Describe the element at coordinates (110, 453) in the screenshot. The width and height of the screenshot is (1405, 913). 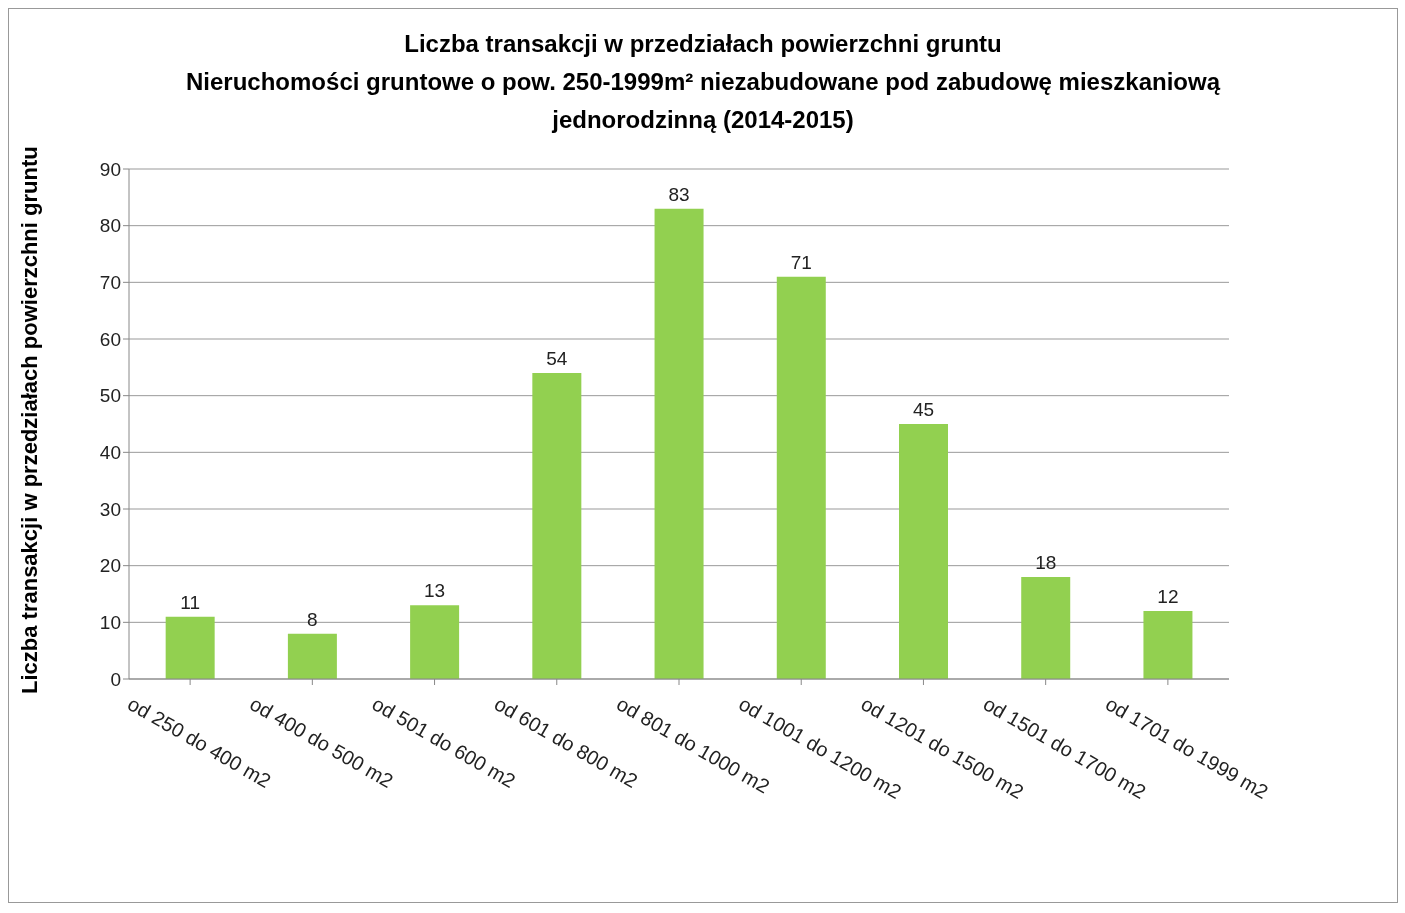
I see `y-tick-label: 40` at that location.